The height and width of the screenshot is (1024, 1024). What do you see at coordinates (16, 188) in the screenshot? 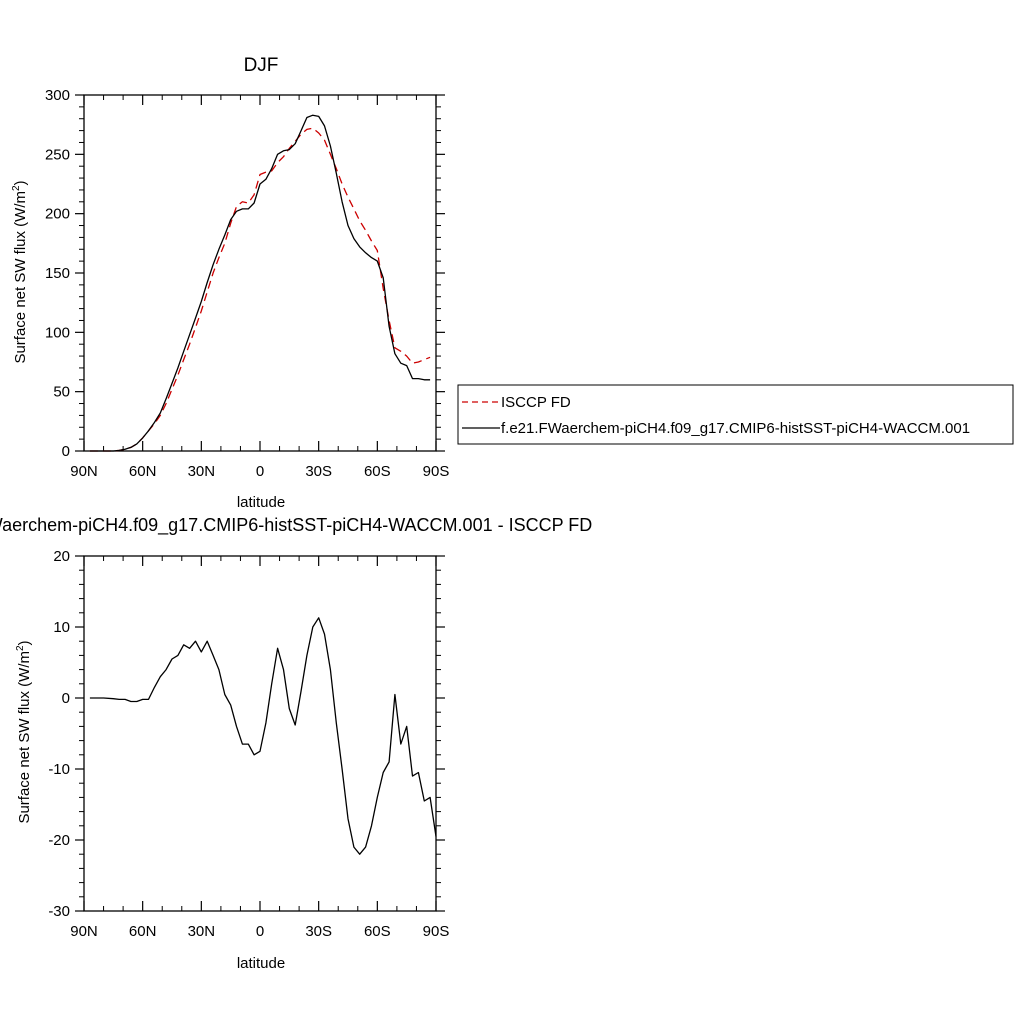
I see `top-ylabel-sup: 2` at bounding box center [16, 188].